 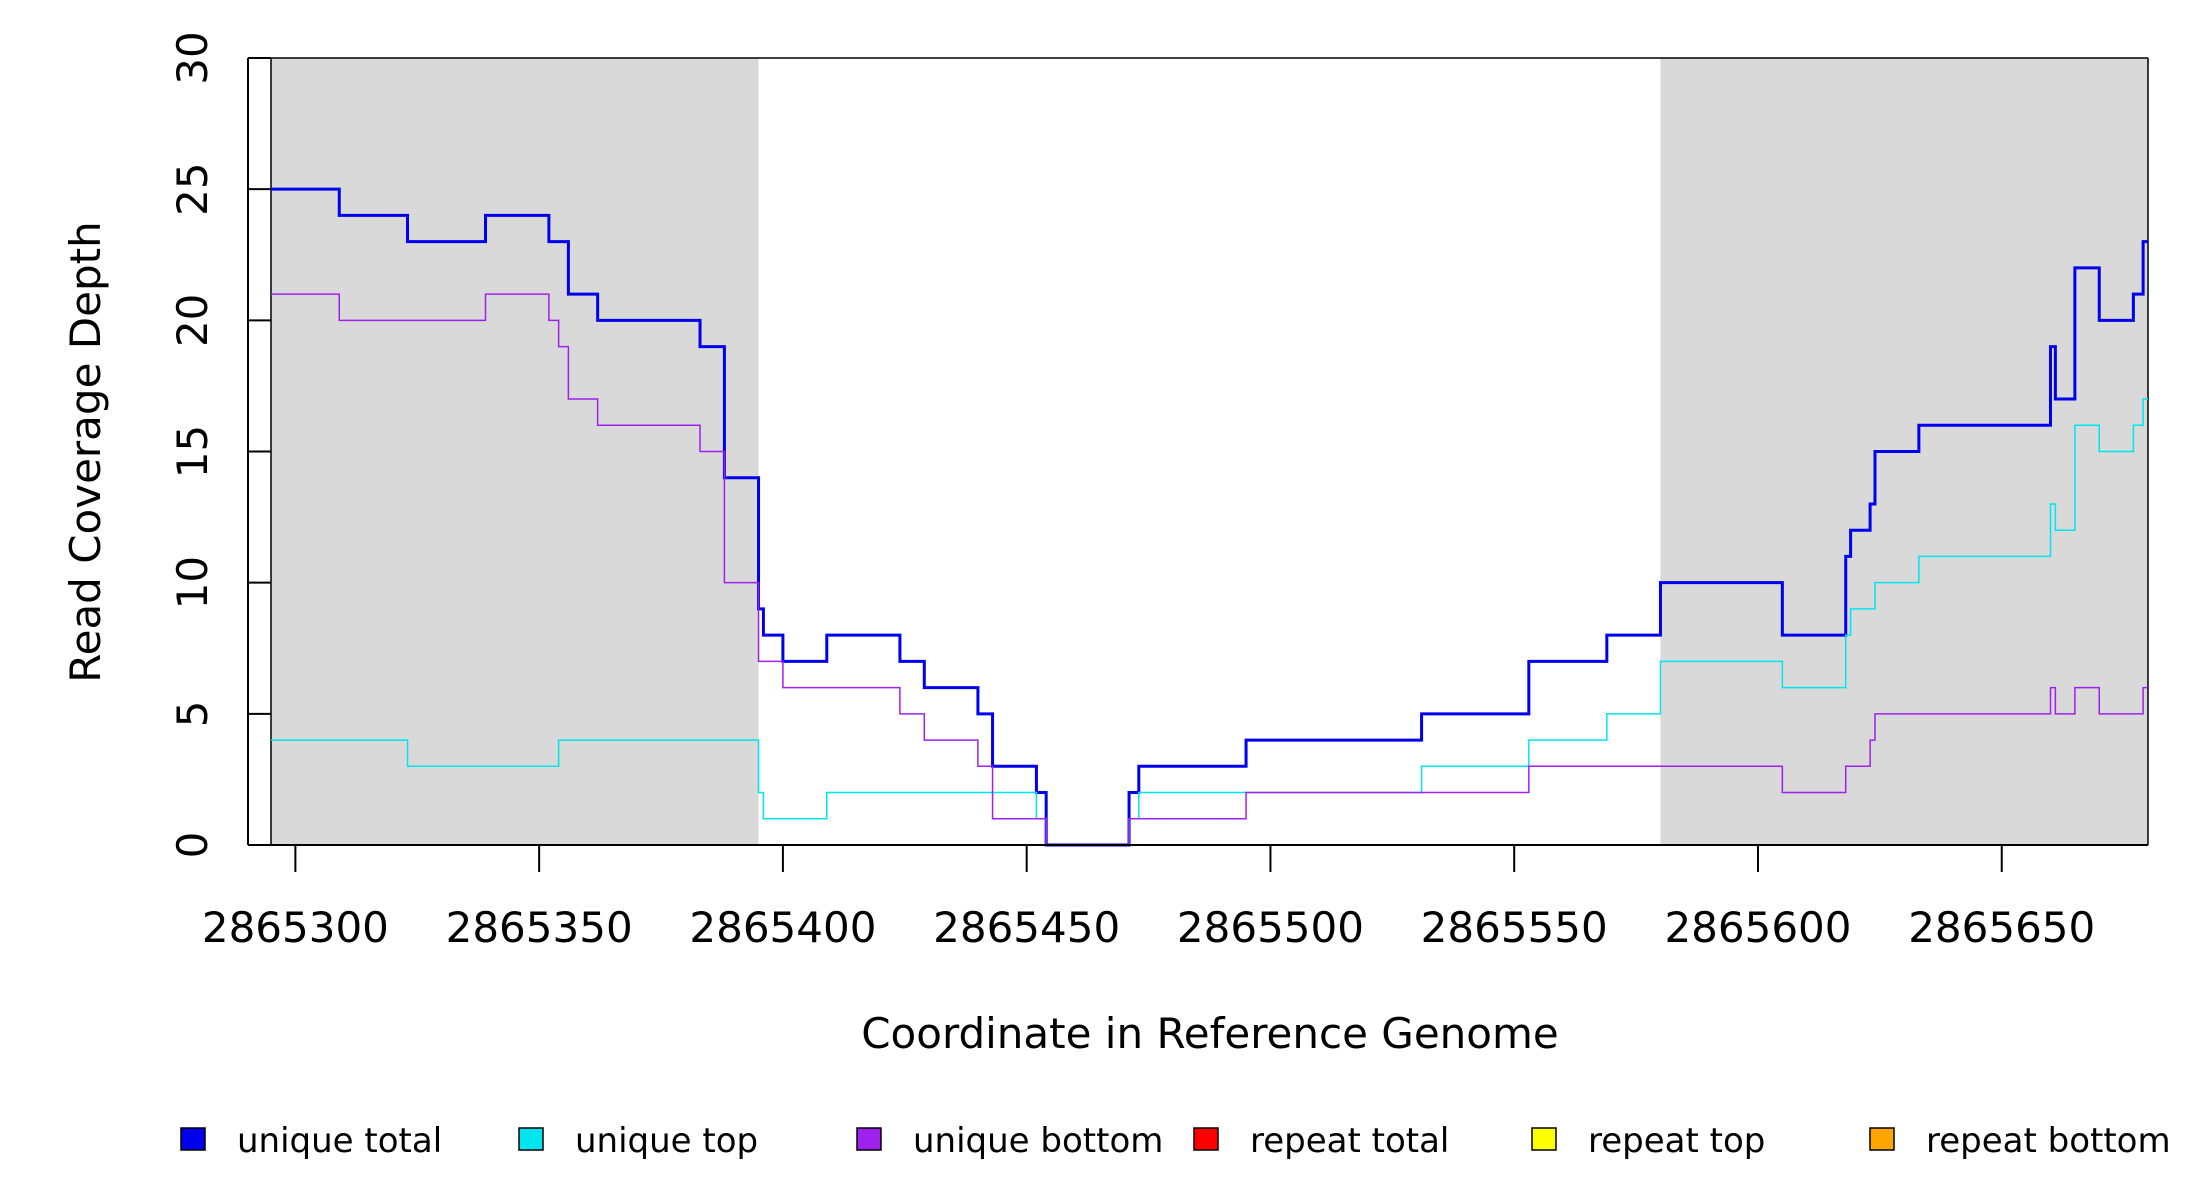 What do you see at coordinates (1270, 927) in the screenshot?
I see `x-tick-label: 2865500` at bounding box center [1270, 927].